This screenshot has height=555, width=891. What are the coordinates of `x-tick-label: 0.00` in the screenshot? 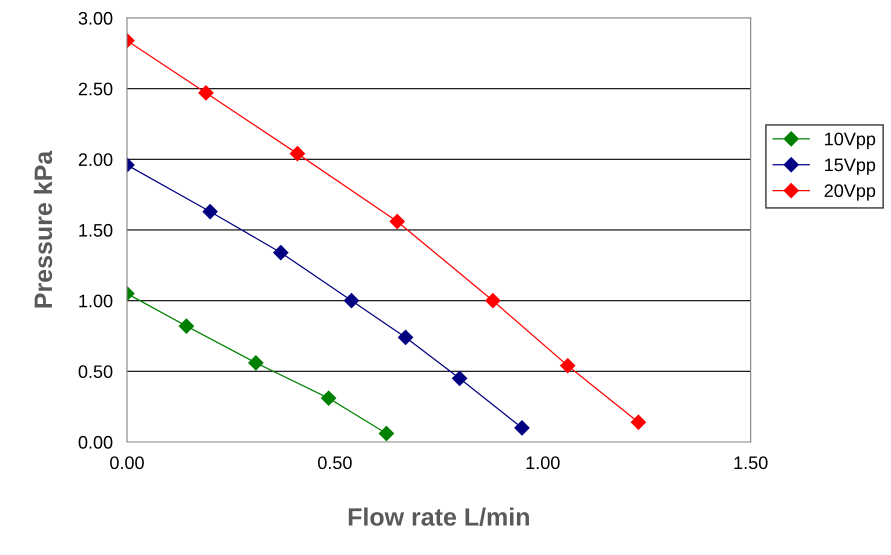 It's located at (127, 463).